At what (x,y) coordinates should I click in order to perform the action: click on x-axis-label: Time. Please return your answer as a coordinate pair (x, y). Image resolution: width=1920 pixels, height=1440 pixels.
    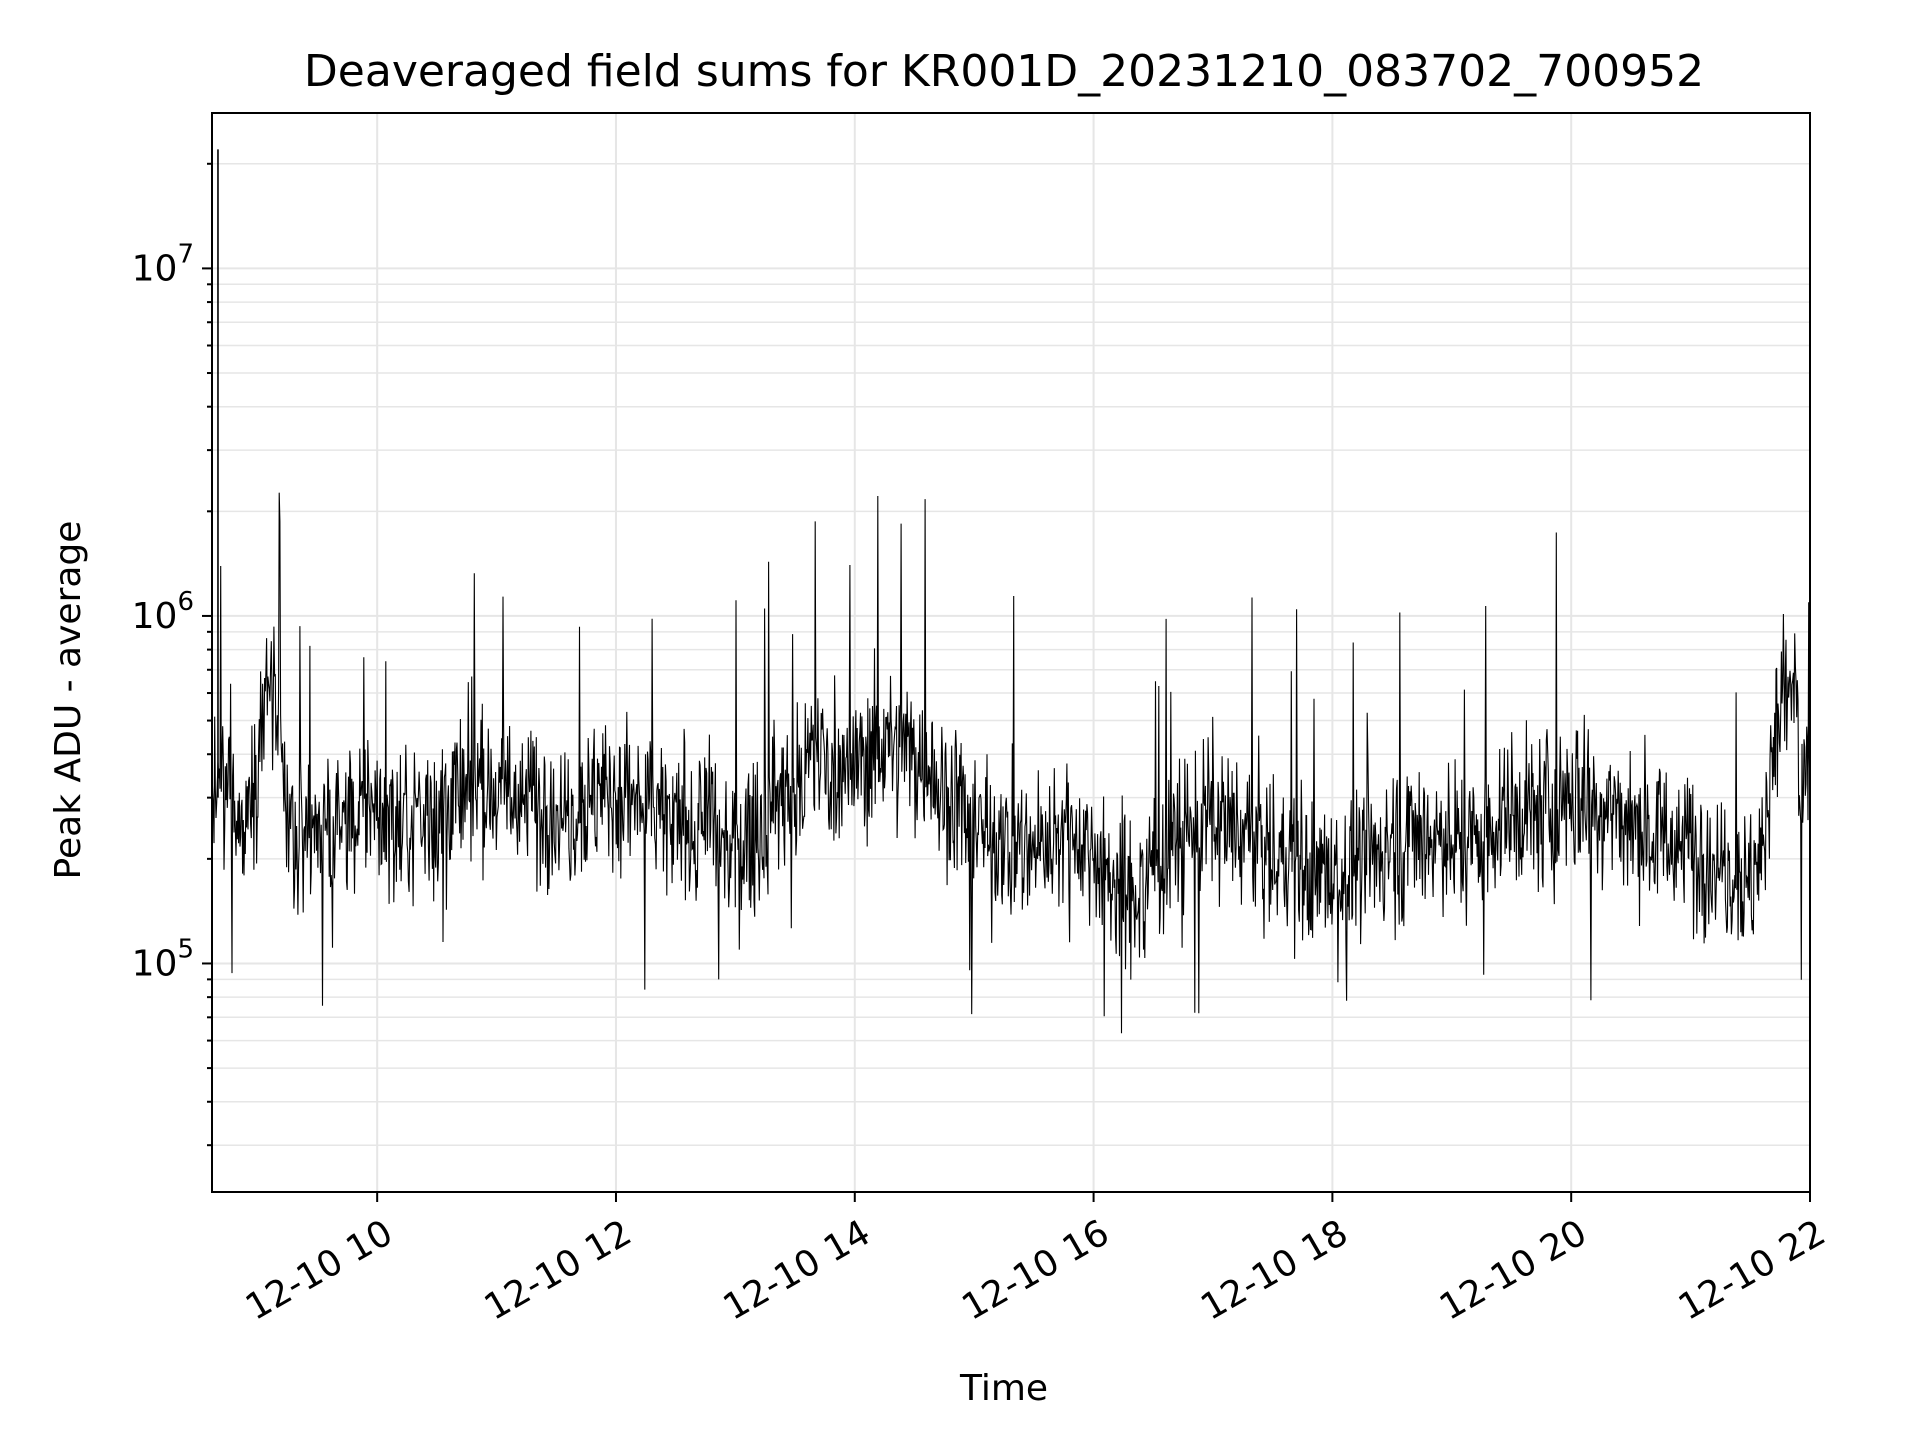
    Looking at the image, I should click on (1003, 1388).